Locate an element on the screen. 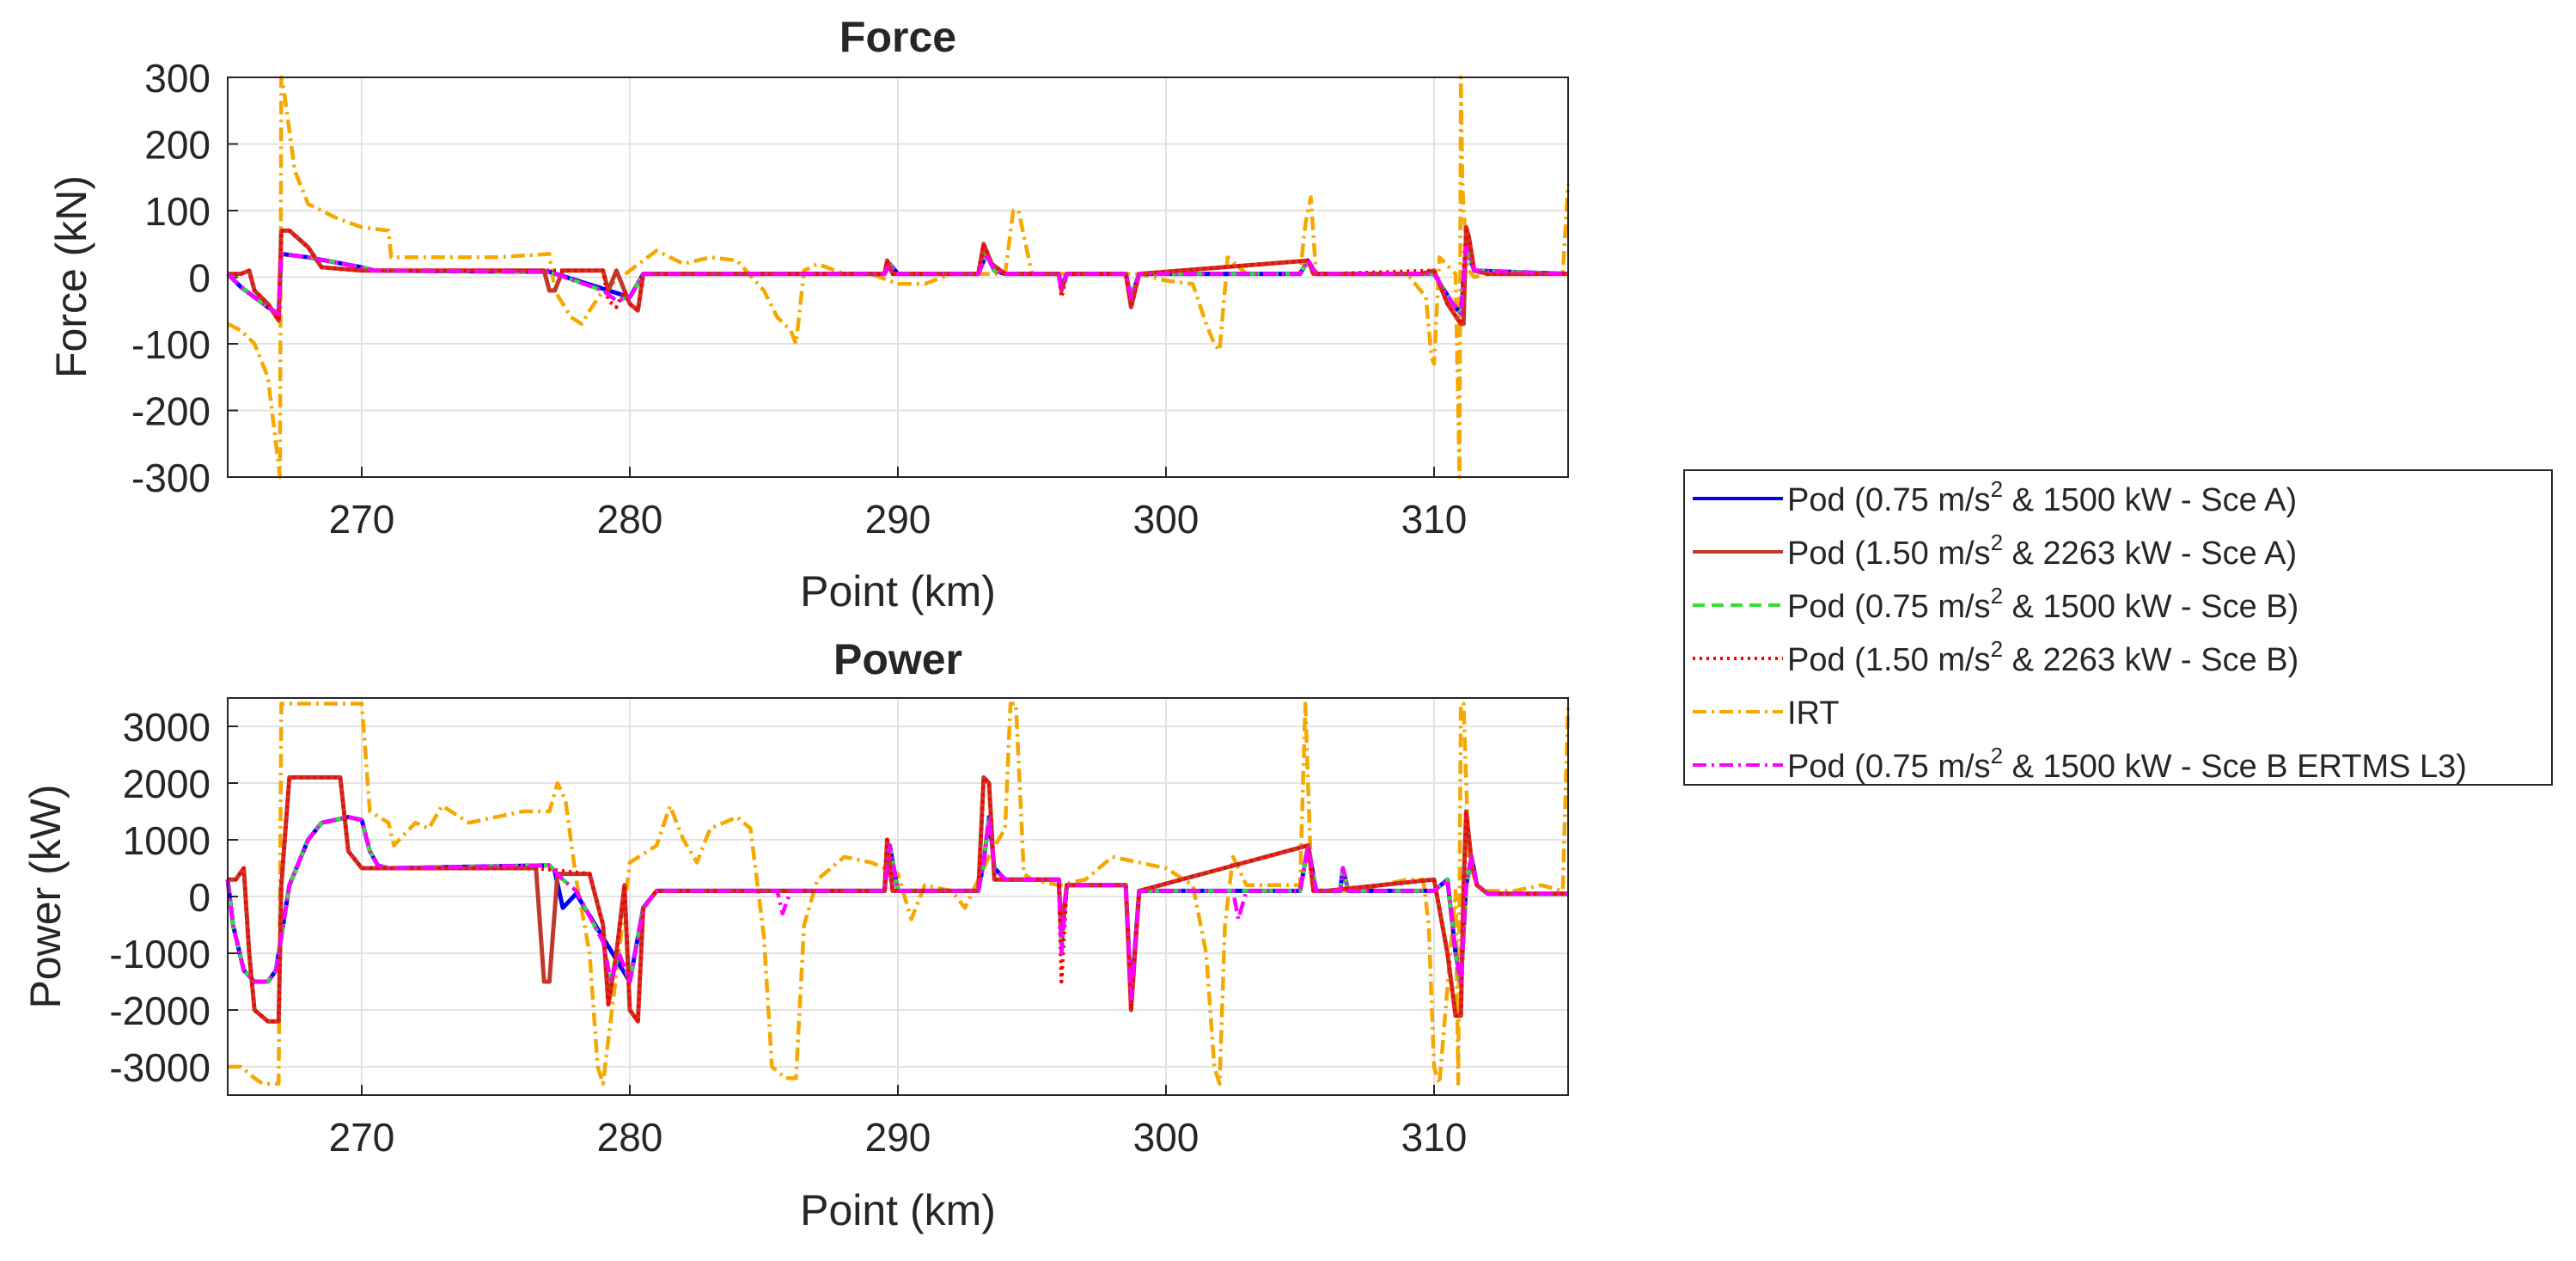 The image size is (2576, 1261). power-y-axis-label: Power (kW) is located at coordinates (45, 896).